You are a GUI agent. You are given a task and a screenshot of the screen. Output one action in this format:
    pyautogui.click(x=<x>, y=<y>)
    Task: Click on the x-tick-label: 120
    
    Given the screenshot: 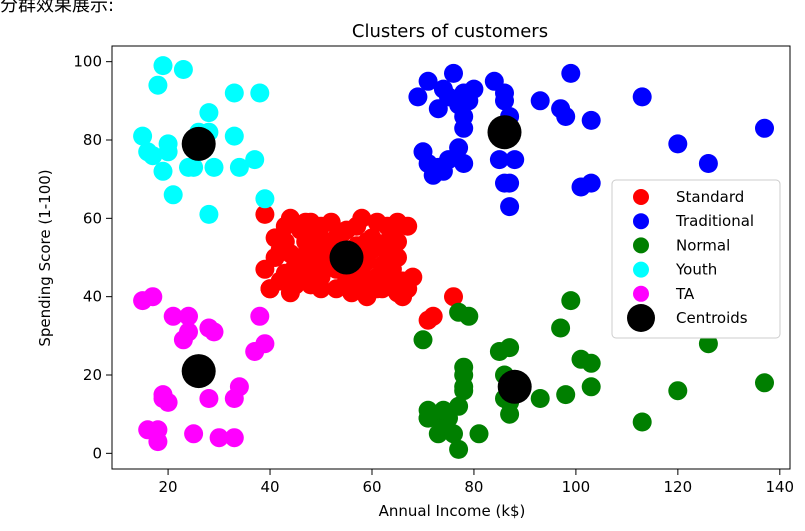 What is the action you would take?
    pyautogui.click(x=678, y=487)
    